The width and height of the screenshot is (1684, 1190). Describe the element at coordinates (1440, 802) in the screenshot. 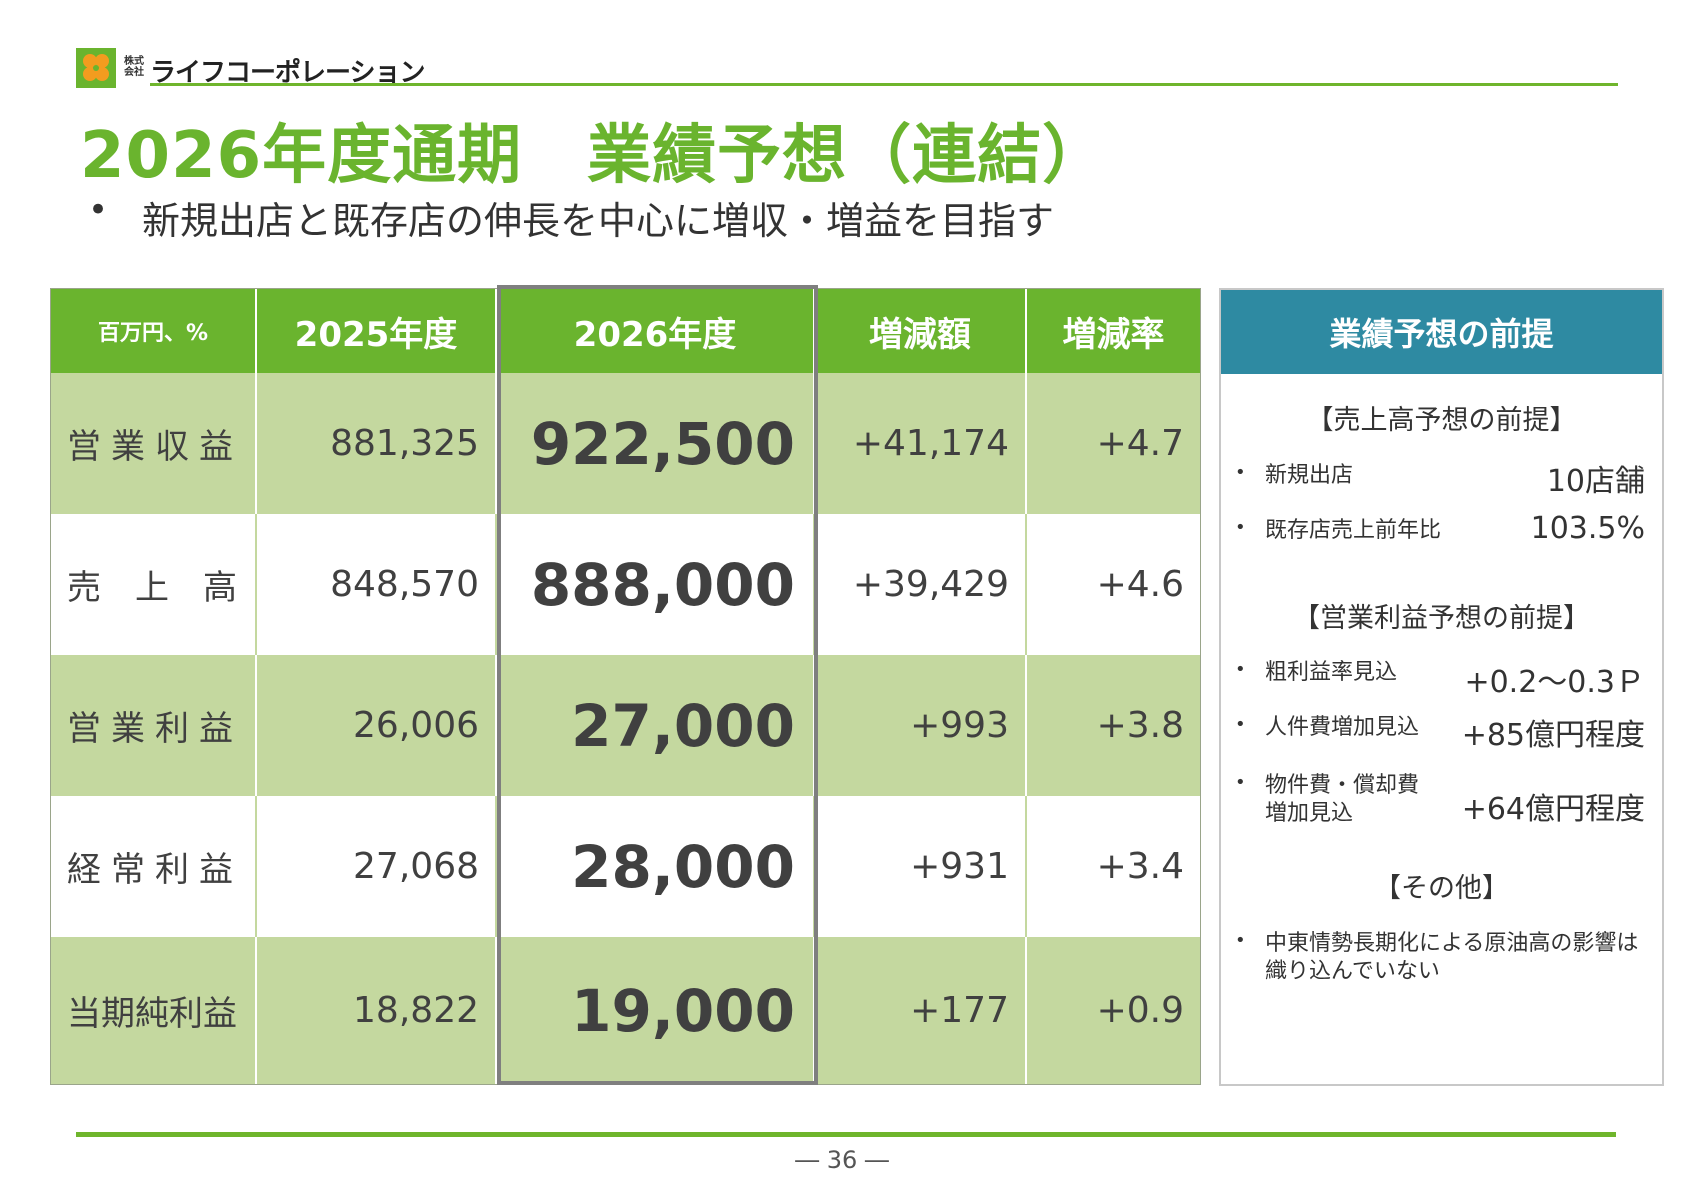

I see `list-item: • 物件費・償却費 増加見込 +64億円程度` at that location.